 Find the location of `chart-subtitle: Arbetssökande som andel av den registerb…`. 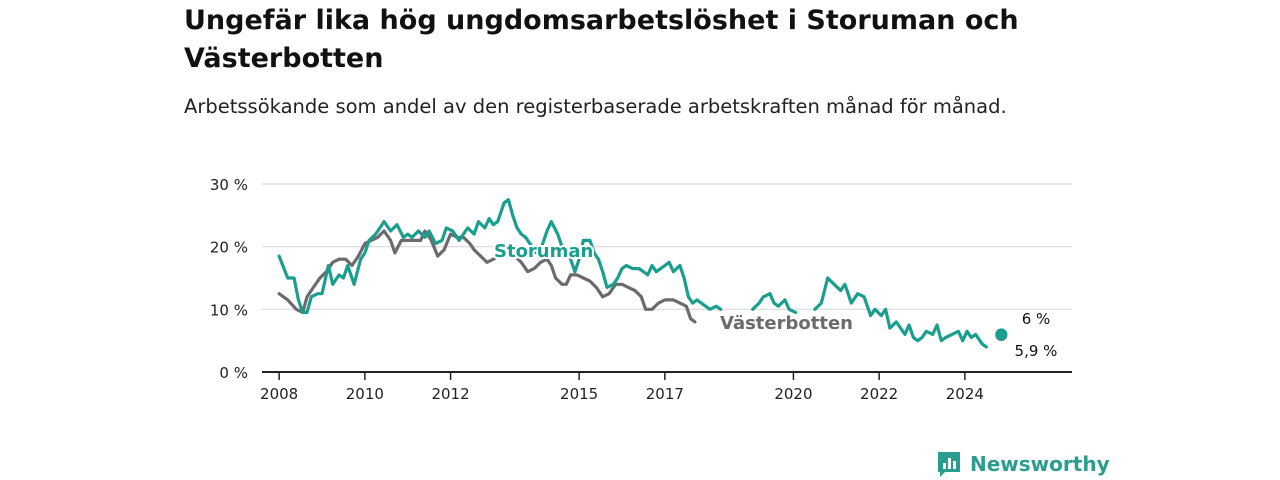

chart-subtitle: Arbetssökande som andel av den registerb… is located at coordinates (595, 106).